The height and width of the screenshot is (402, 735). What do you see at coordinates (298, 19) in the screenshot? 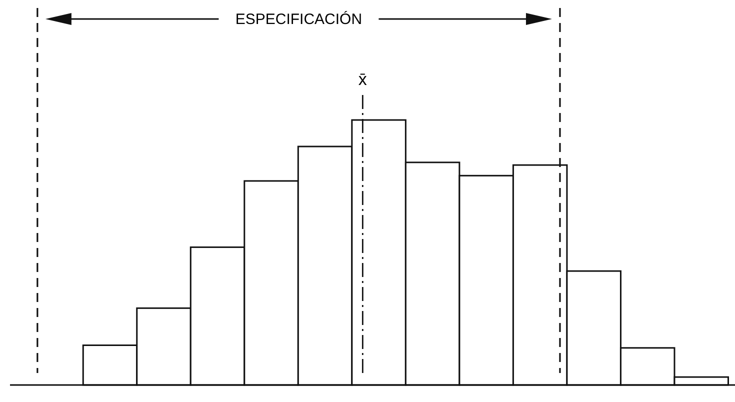
I see `text: ESPECIFICACIÓN` at bounding box center [298, 19].